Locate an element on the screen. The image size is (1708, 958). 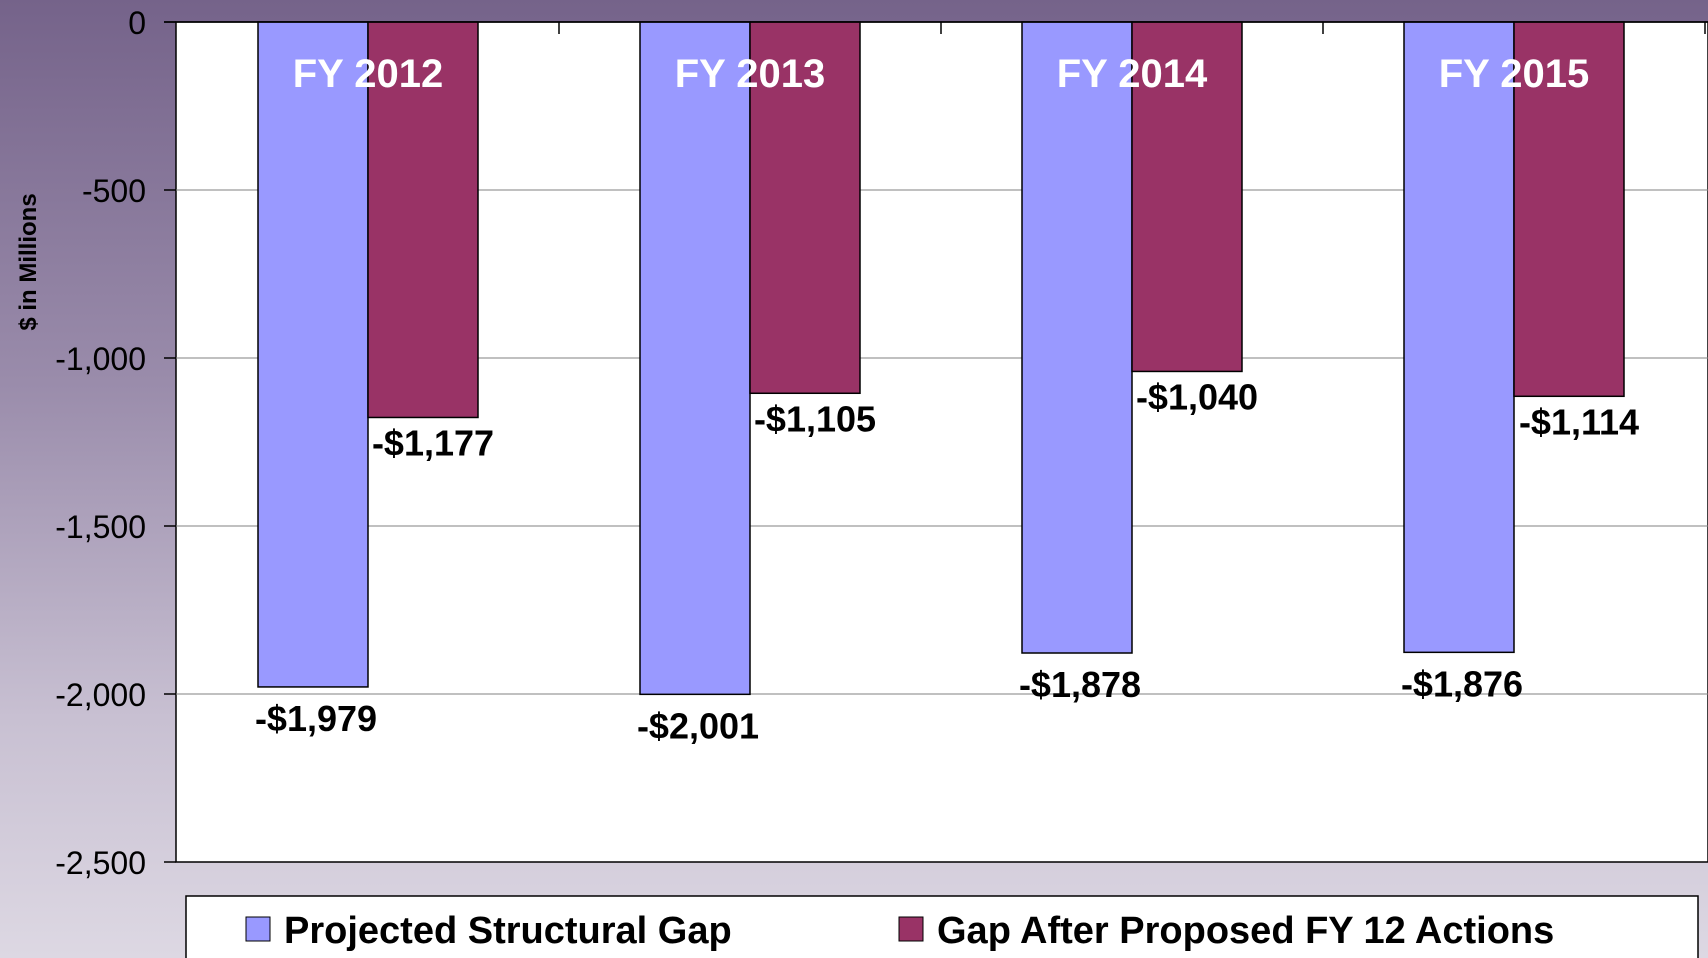
y-tick-label: -1,000 is located at coordinates (100, 359).